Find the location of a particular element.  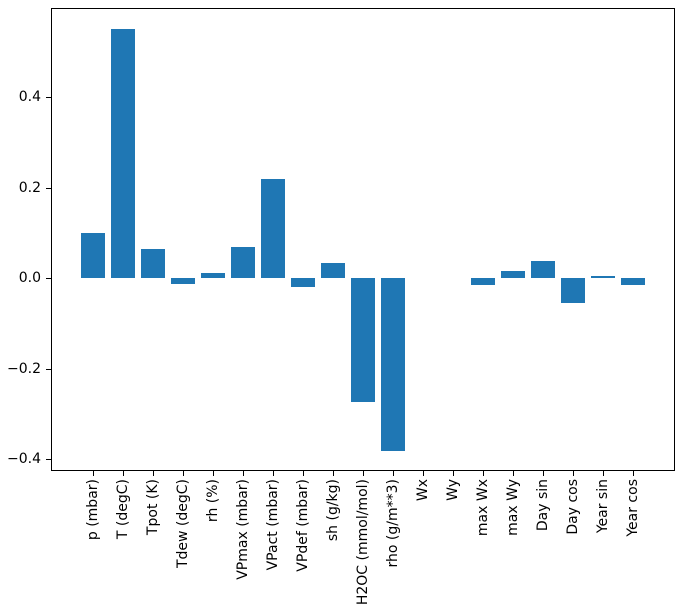

x-tick-label: Wx is located at coordinates (423, 490).